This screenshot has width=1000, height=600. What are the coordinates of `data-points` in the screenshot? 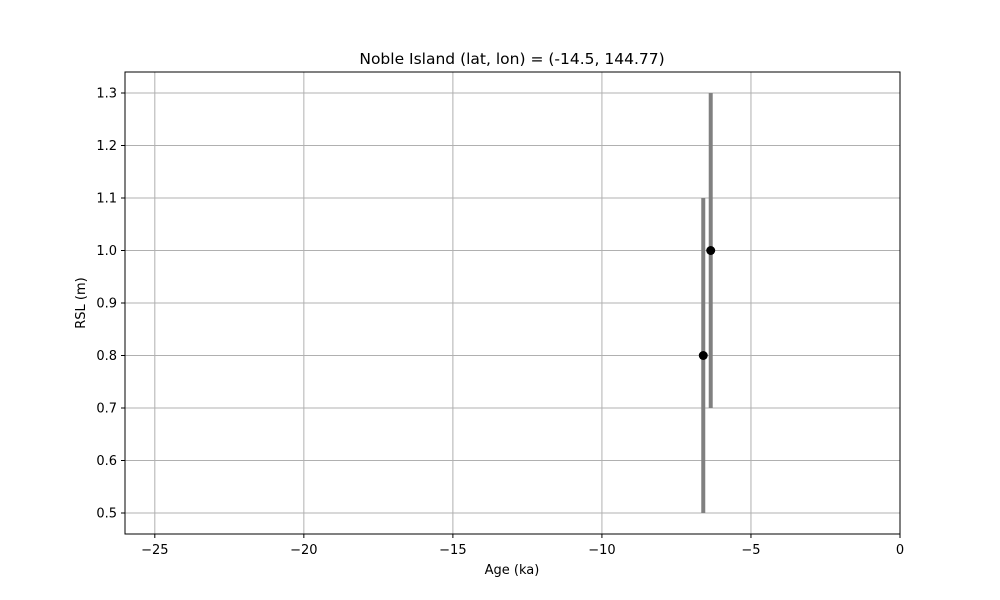 It's located at (707, 303).